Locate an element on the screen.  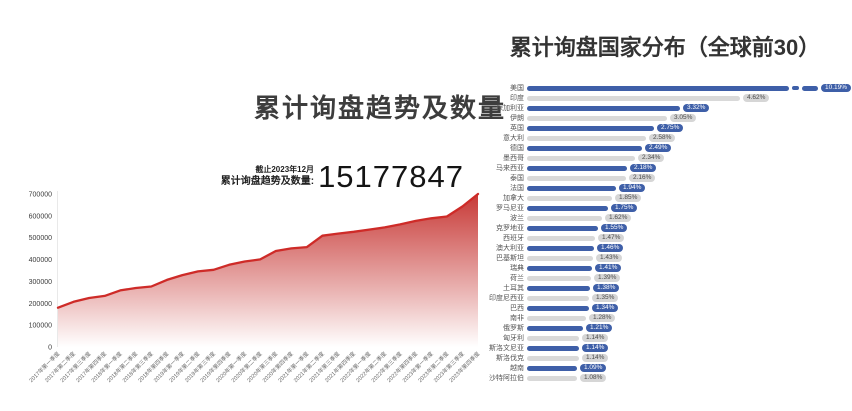
country-row: 荷兰 1.39% is located at coordinates (670, 278).